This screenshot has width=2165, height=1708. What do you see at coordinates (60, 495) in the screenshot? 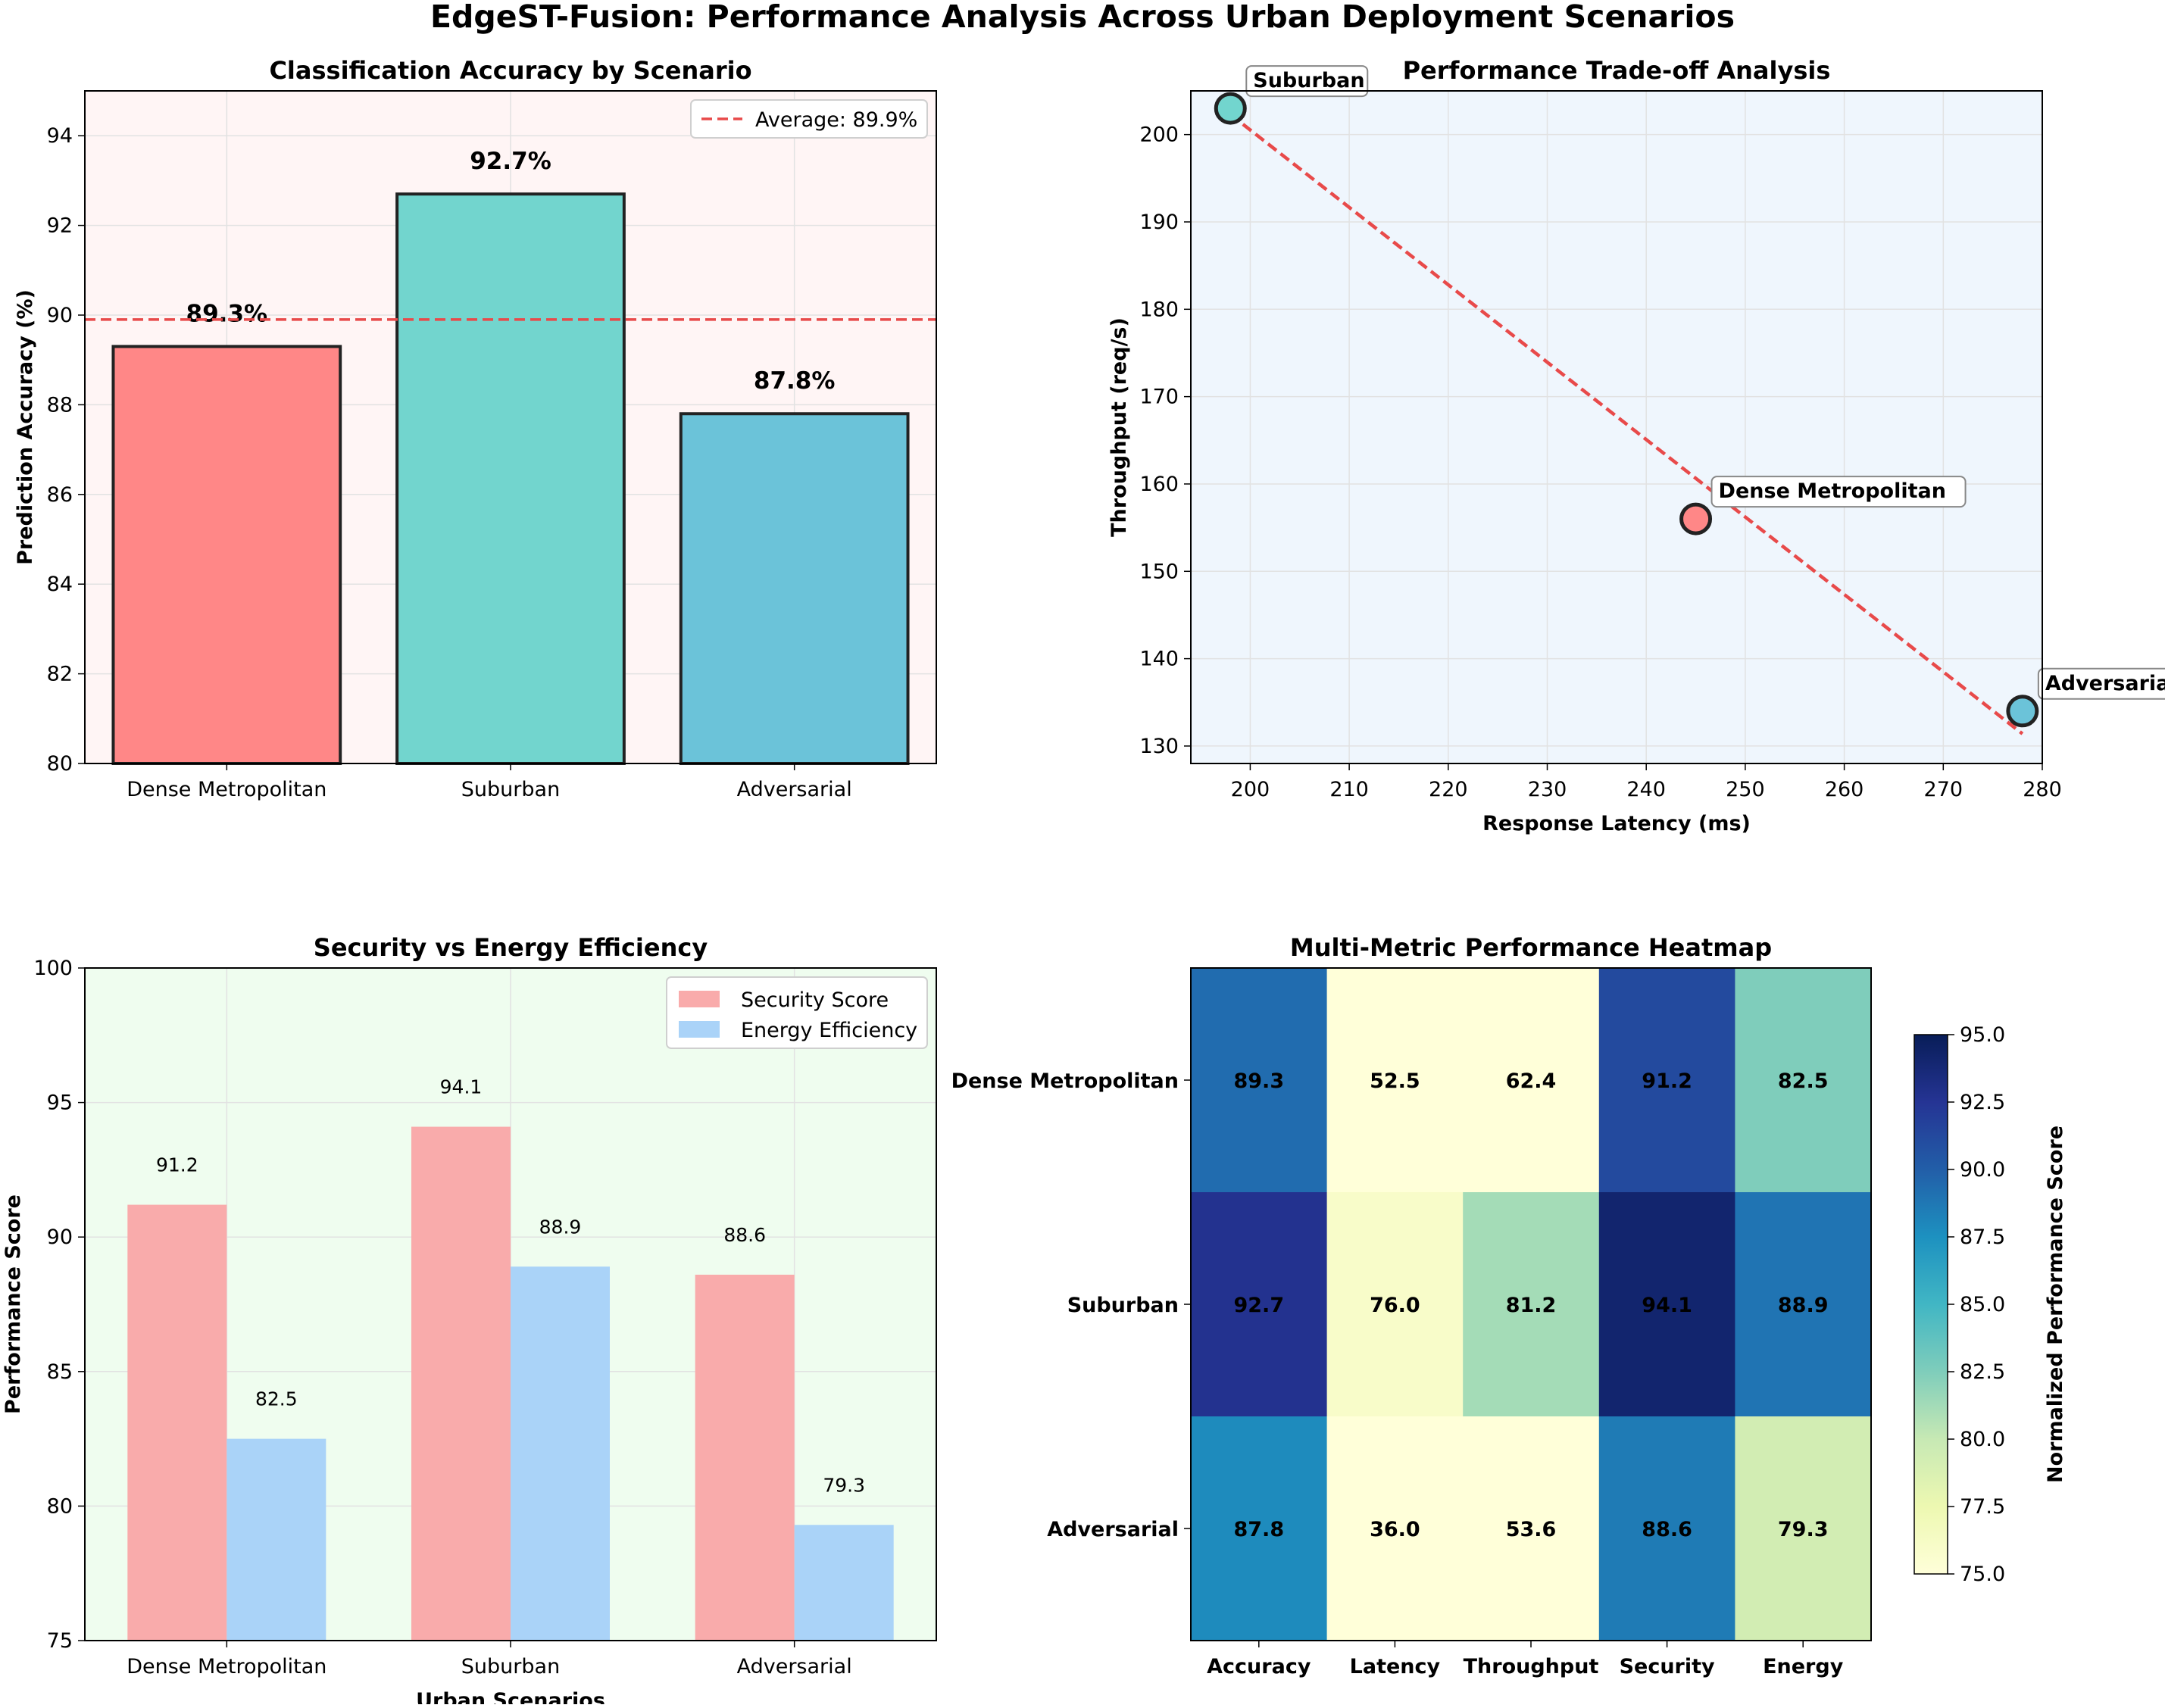
I see `y-tick-label: 86` at bounding box center [60, 495].